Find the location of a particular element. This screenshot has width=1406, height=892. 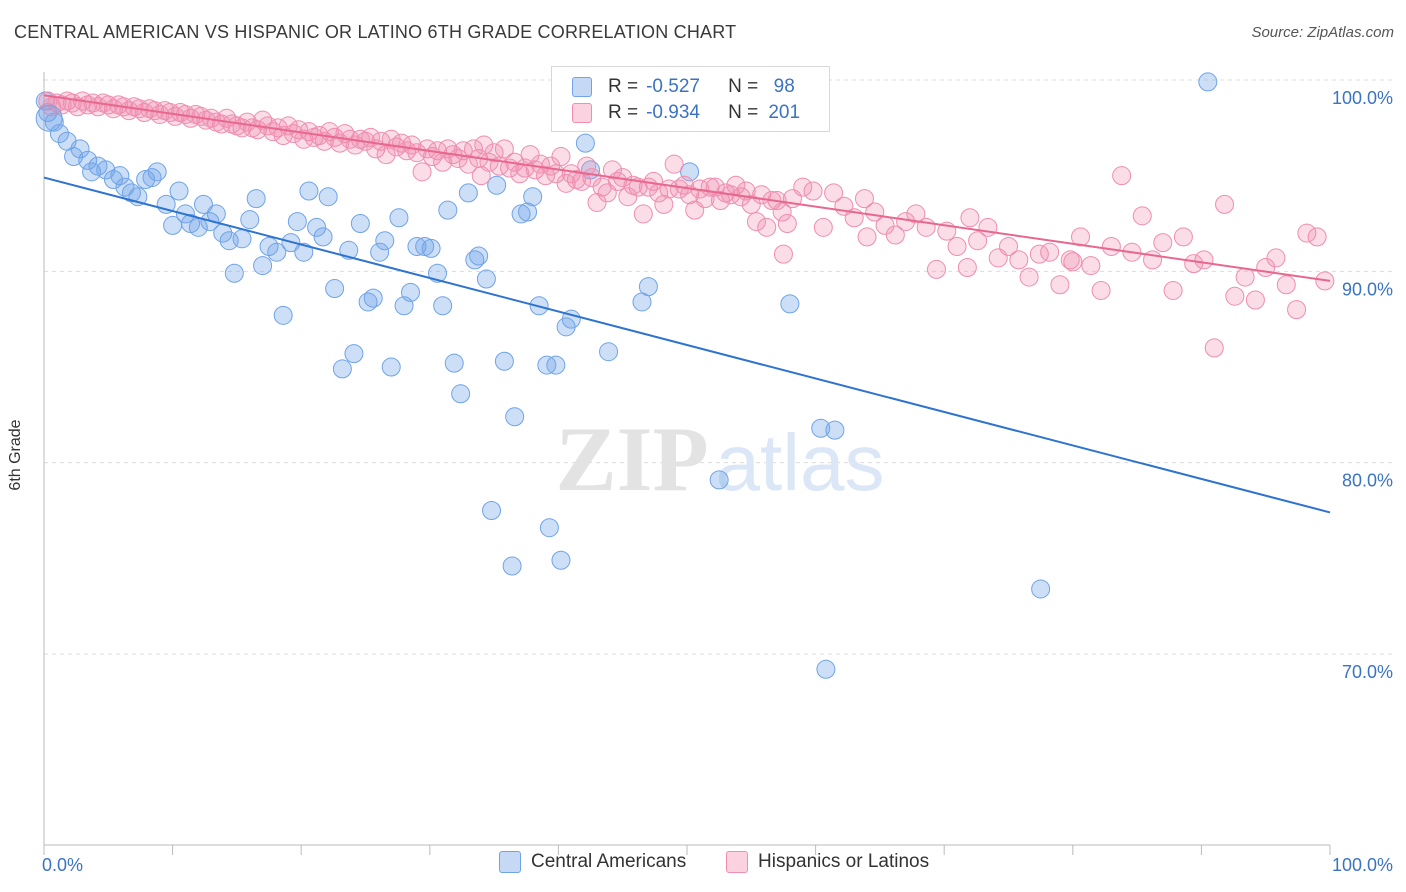

legend-swatch-central-americans is located at coordinates (510, 862).